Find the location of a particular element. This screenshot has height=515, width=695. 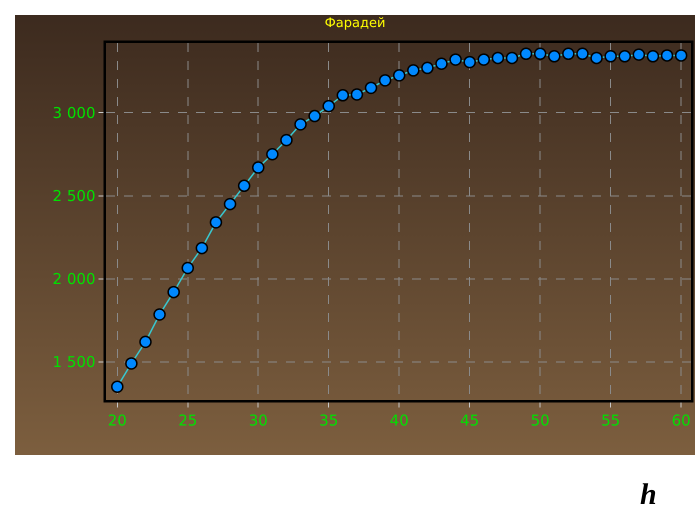

x-tick-label: 30 is located at coordinates (258, 421).